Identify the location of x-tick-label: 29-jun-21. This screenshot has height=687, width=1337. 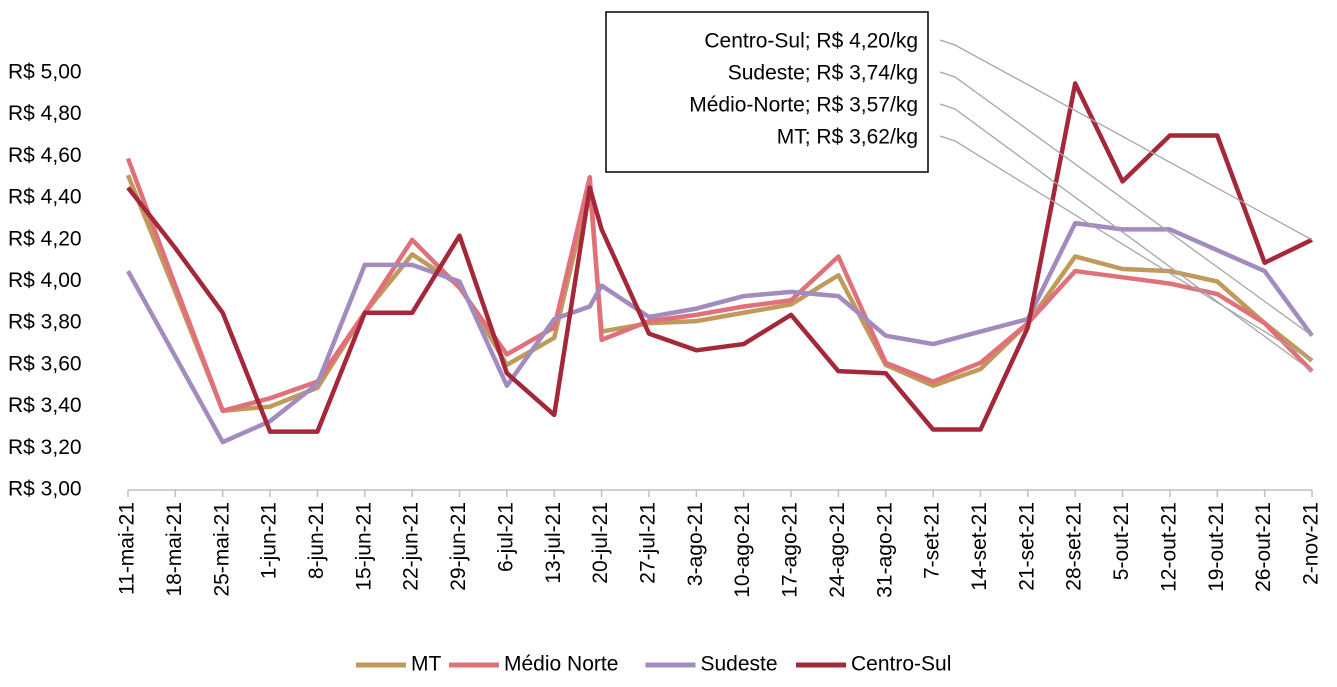
(458, 546).